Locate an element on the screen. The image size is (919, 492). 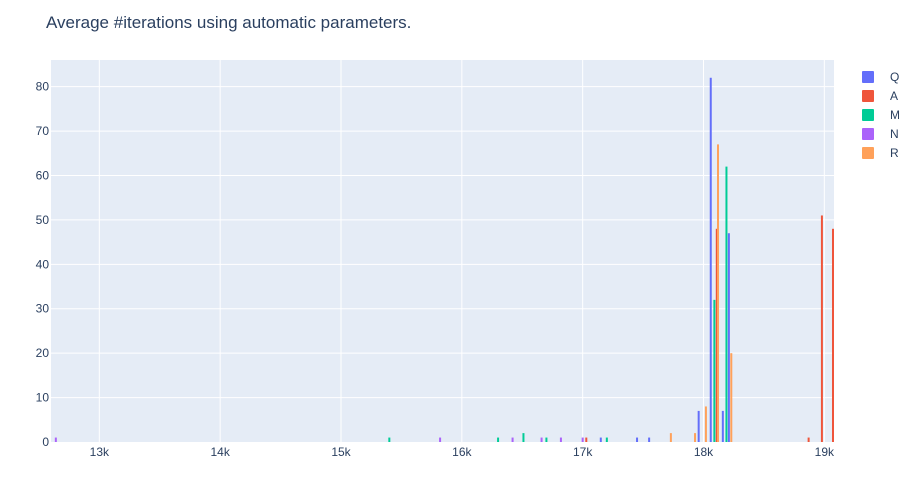
y-tick-label: 70 is located at coordinates (43, 131).